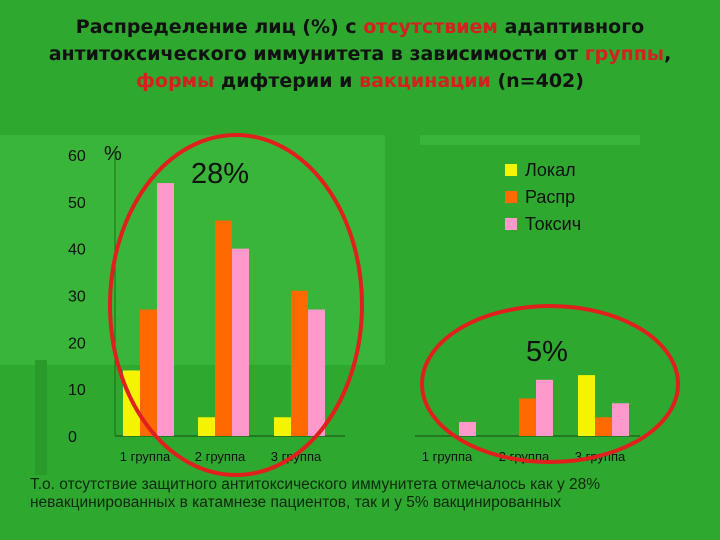 This screenshot has width=720, height=540. I want to click on title-part: дифтерии и, so click(287, 81).